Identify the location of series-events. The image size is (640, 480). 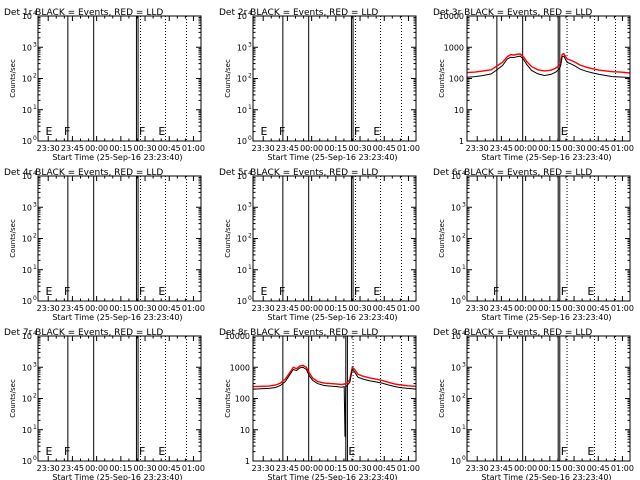
(334, 401).